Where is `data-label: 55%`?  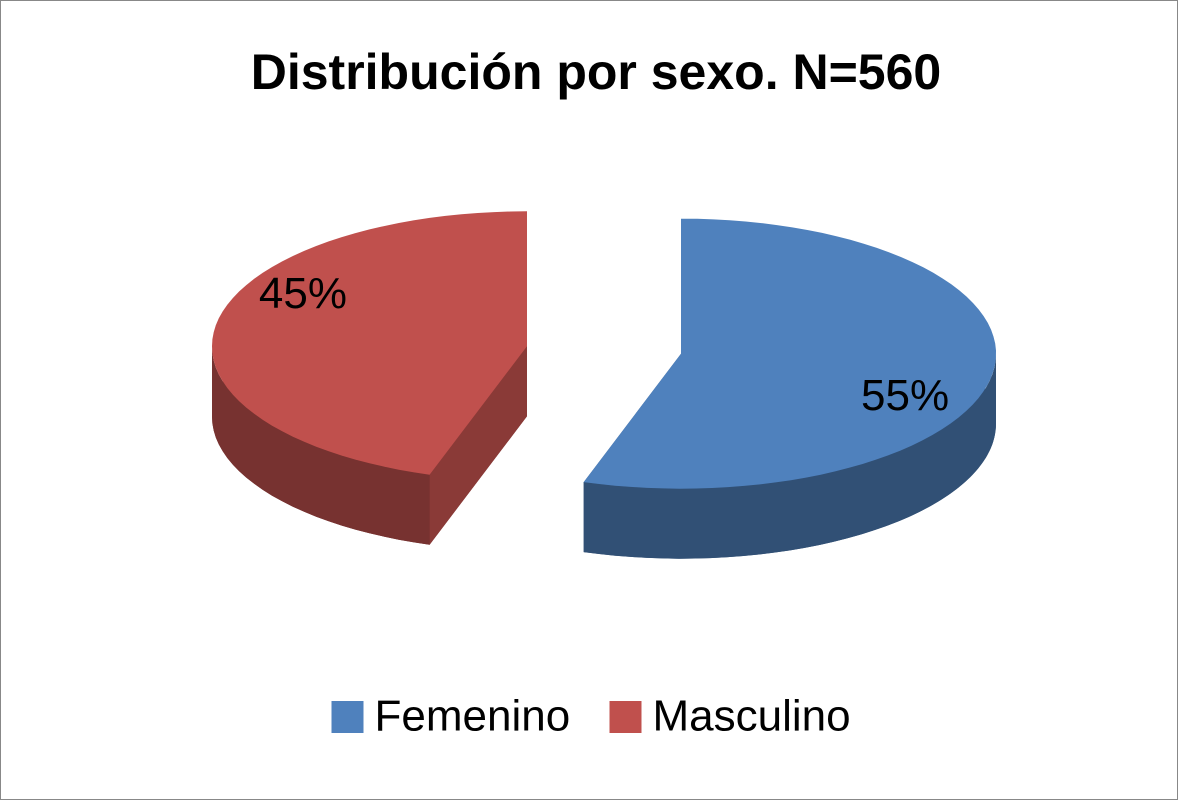 data-label: 55% is located at coordinates (905, 395).